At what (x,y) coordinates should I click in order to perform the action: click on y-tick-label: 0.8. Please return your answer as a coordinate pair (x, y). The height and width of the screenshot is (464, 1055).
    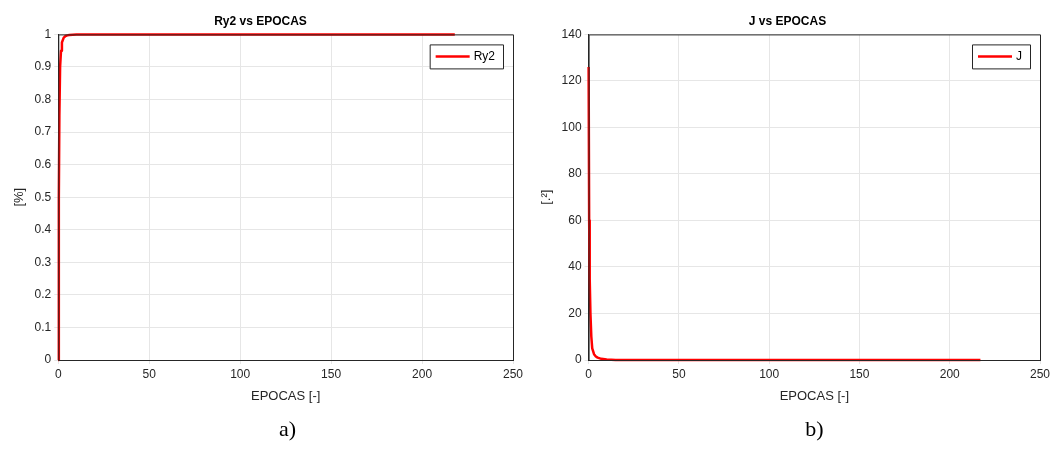
    Looking at the image, I should click on (43, 98).